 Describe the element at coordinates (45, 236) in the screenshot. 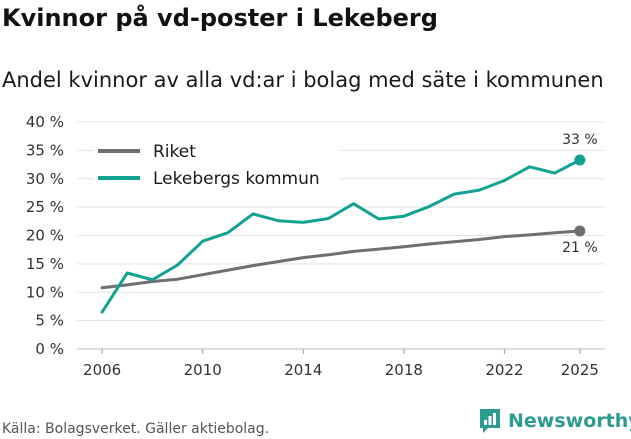

I see `y-tick-label: 20 %` at that location.